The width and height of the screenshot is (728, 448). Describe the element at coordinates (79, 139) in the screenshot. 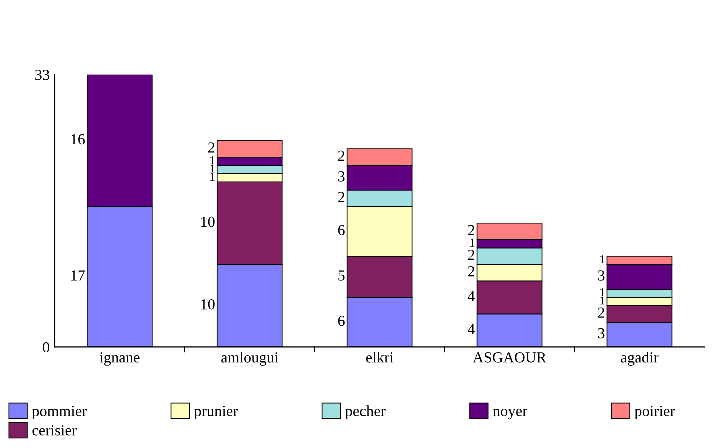

I see `data-label: 16` at that location.